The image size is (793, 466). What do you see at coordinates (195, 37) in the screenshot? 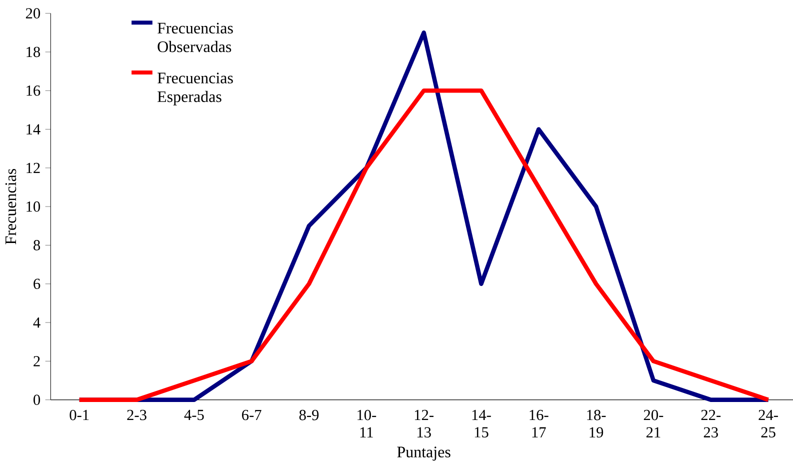
I see `legend-label: Frecuencias Observadas` at bounding box center [195, 37].